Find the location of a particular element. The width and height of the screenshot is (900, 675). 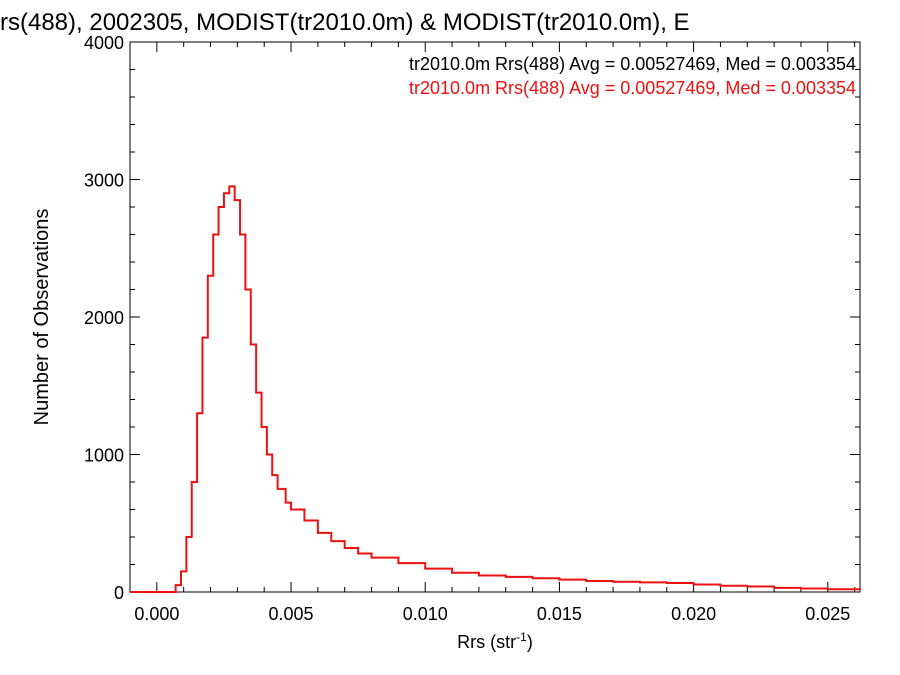

y-tick-label: 4000 is located at coordinates (104, 43).